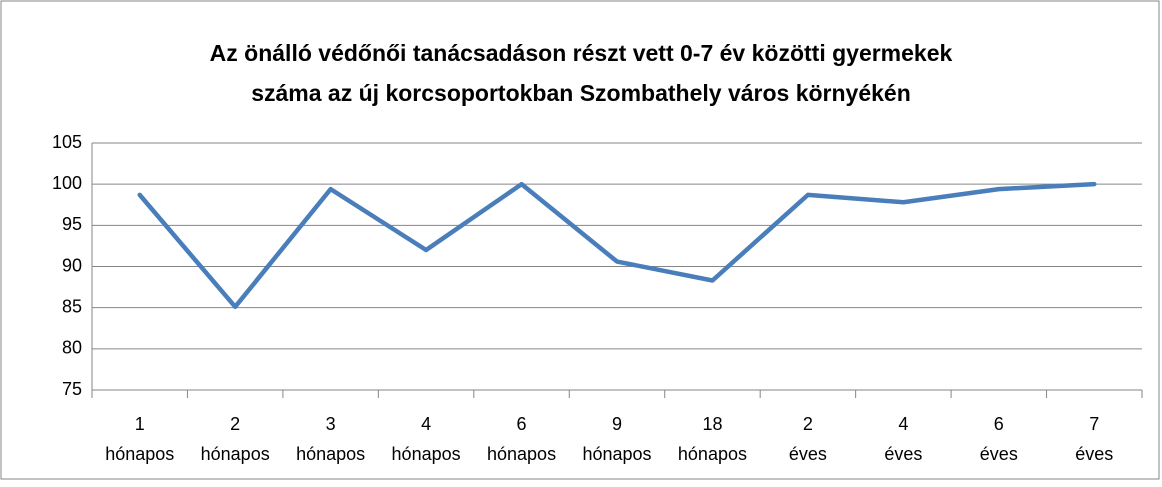 Image resolution: width=1162 pixels, height=487 pixels. What do you see at coordinates (712, 439) in the screenshot?
I see `x-tick-label: 18 hónapos` at bounding box center [712, 439].